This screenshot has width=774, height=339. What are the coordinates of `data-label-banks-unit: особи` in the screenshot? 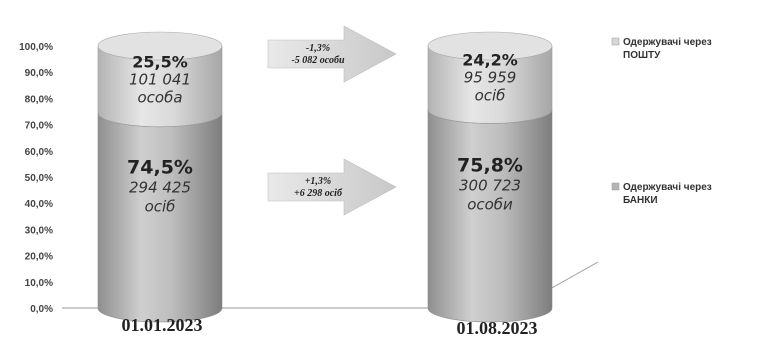 It's located at (490, 205).